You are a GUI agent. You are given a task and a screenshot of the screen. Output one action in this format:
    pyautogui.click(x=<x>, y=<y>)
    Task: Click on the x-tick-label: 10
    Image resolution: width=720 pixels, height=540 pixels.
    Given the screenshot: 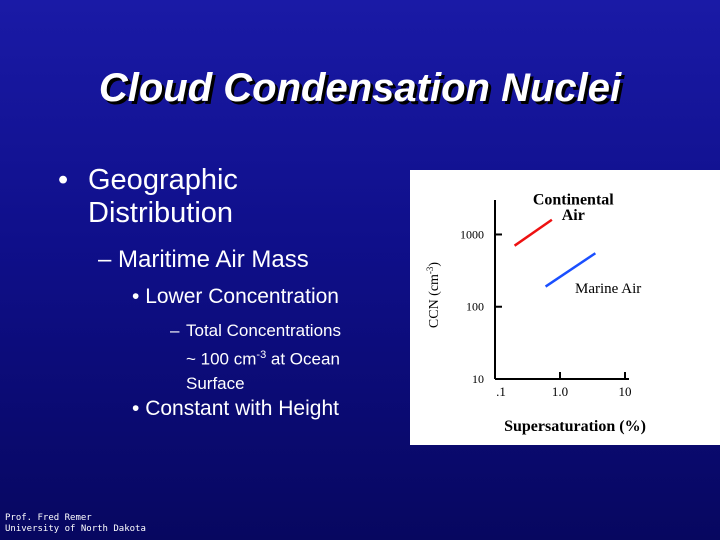 What is the action you would take?
    pyautogui.click(x=625, y=391)
    